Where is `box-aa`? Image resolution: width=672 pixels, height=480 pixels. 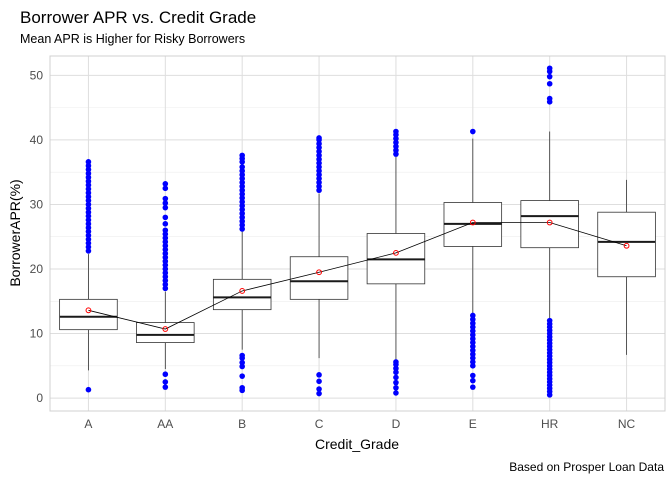
box-aa is located at coordinates (165, 330).